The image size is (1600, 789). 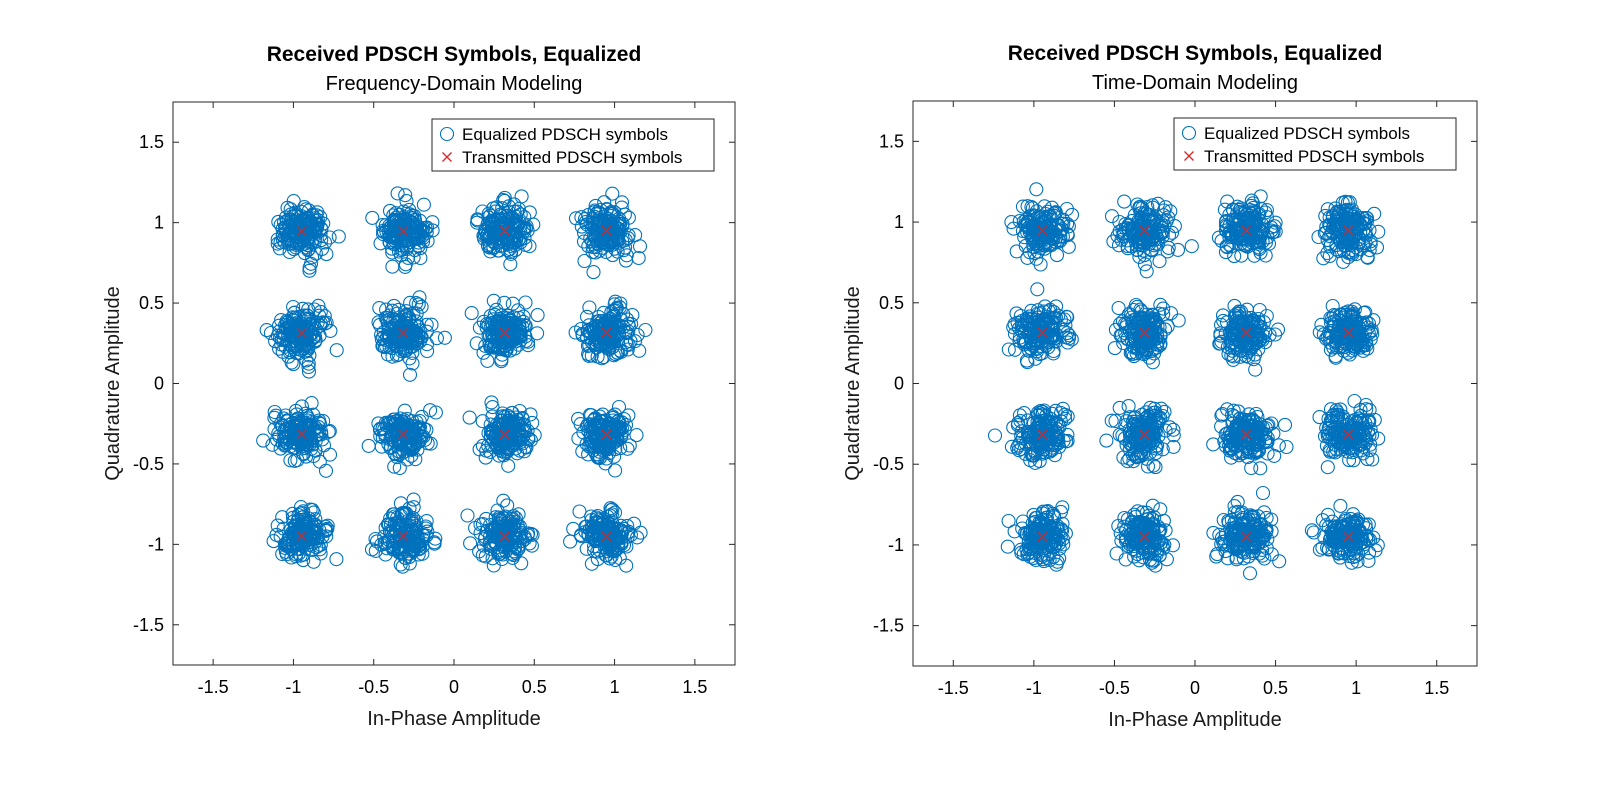 I want to click on y-tick-label: 0, so click(x=159, y=384).